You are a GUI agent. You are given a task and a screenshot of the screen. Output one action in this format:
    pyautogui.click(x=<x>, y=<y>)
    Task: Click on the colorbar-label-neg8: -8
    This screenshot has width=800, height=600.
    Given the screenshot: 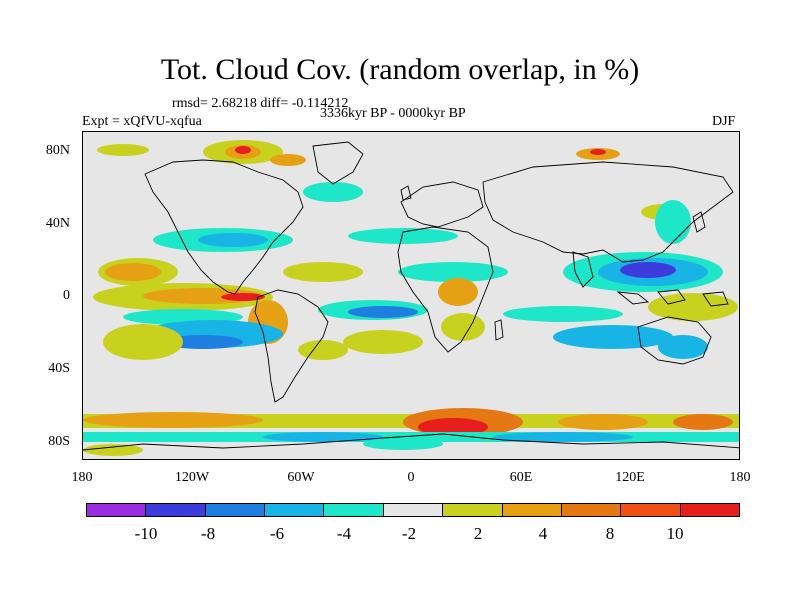 What is the action you would take?
    pyautogui.click(x=208, y=533)
    